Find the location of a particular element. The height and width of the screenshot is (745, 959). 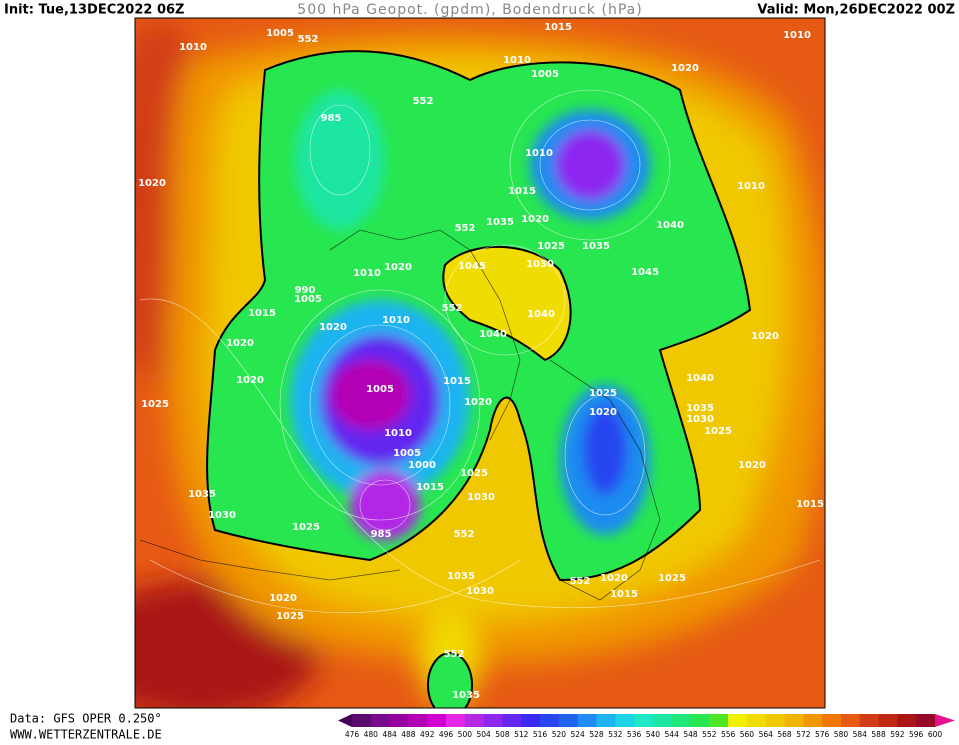

colorbar-label: 576 is located at coordinates (822, 734).